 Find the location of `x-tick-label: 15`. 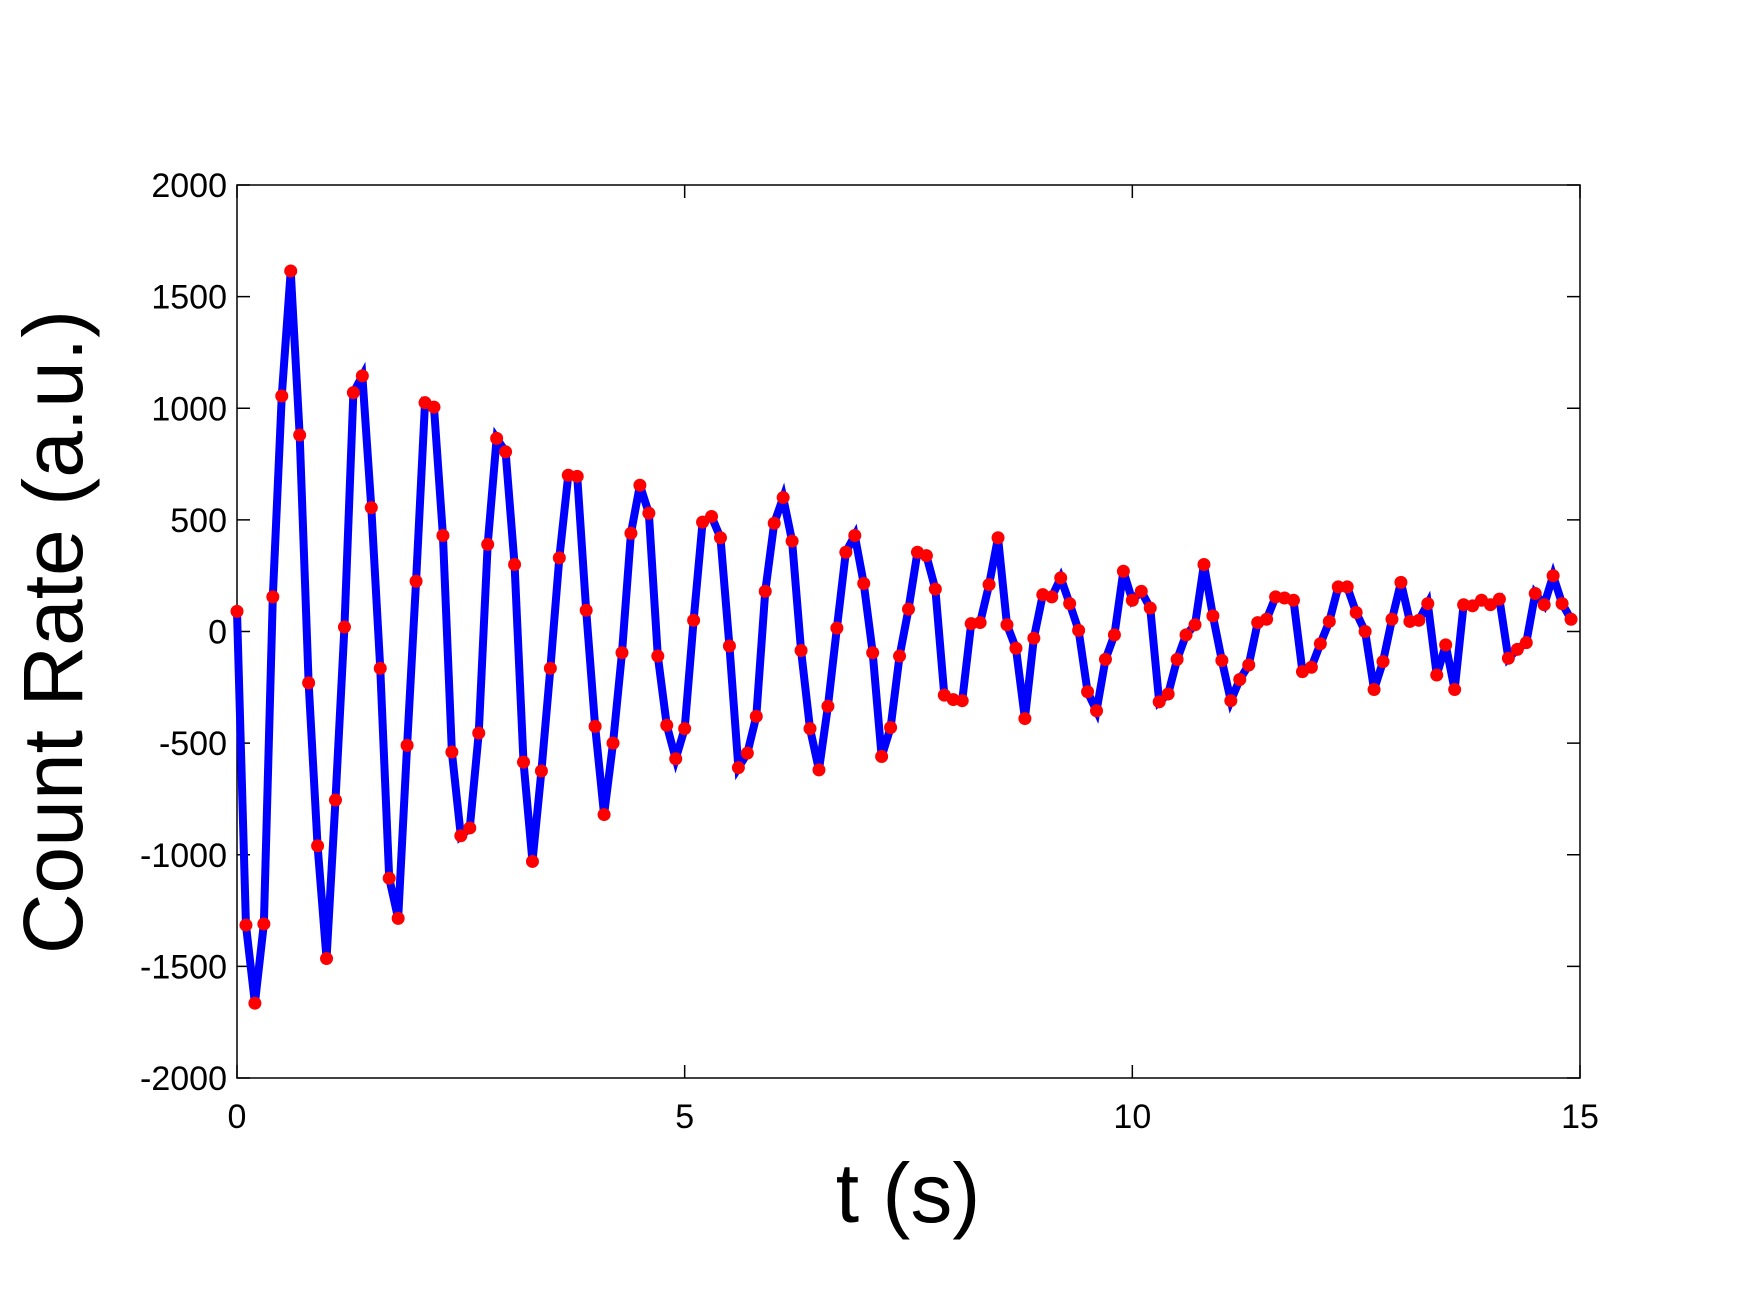

x-tick-label: 15 is located at coordinates (1580, 1117).